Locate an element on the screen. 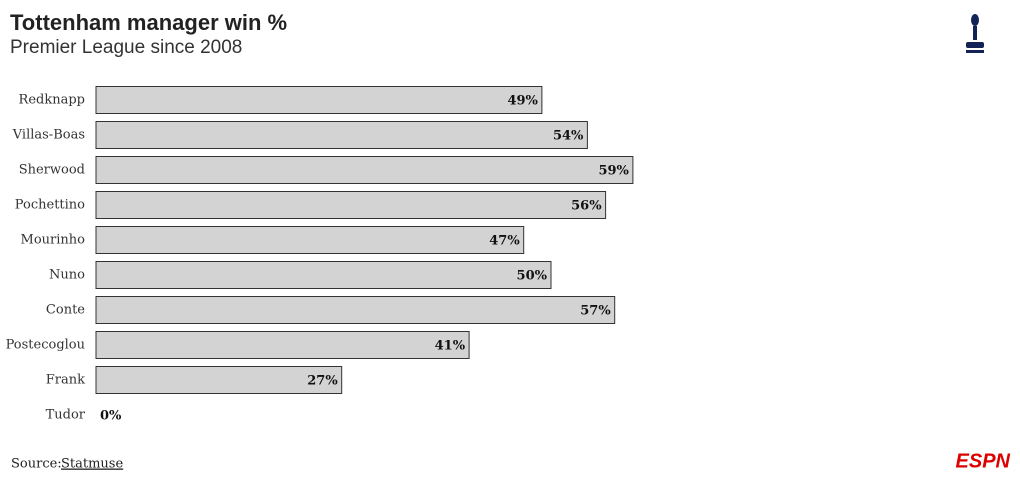 Image resolution: width=1020 pixels, height=485 pixels. value-label: 0% is located at coordinates (111, 416).